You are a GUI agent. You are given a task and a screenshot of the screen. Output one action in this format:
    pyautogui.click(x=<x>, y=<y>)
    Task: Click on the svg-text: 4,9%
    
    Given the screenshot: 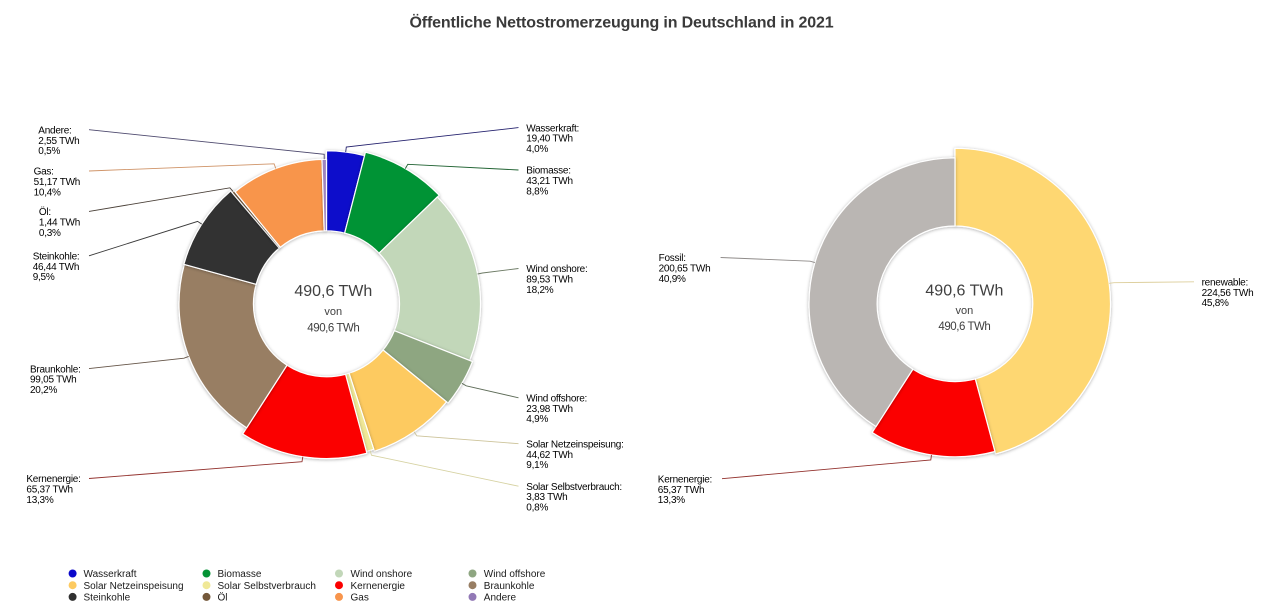 What is the action you would take?
    pyautogui.click(x=537, y=419)
    